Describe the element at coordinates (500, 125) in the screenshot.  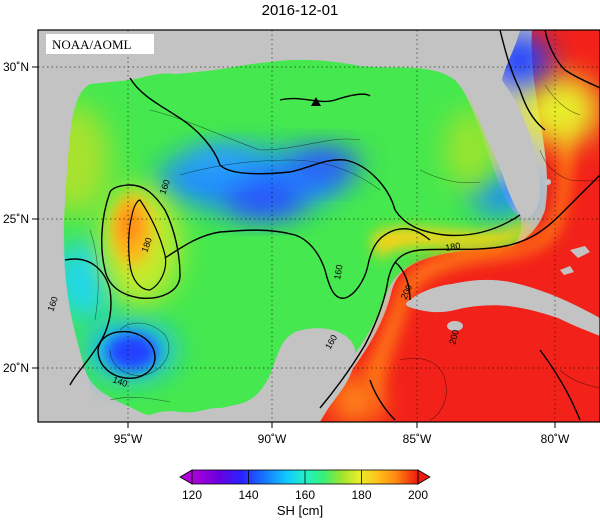
I see `florida-land` at that location.